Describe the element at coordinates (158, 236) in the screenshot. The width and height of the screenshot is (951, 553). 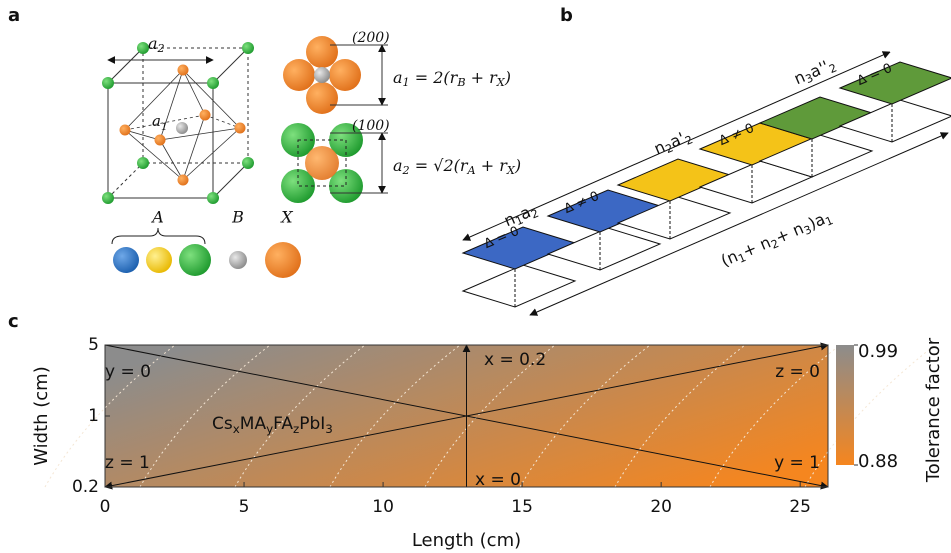
I see `bracket` at that location.